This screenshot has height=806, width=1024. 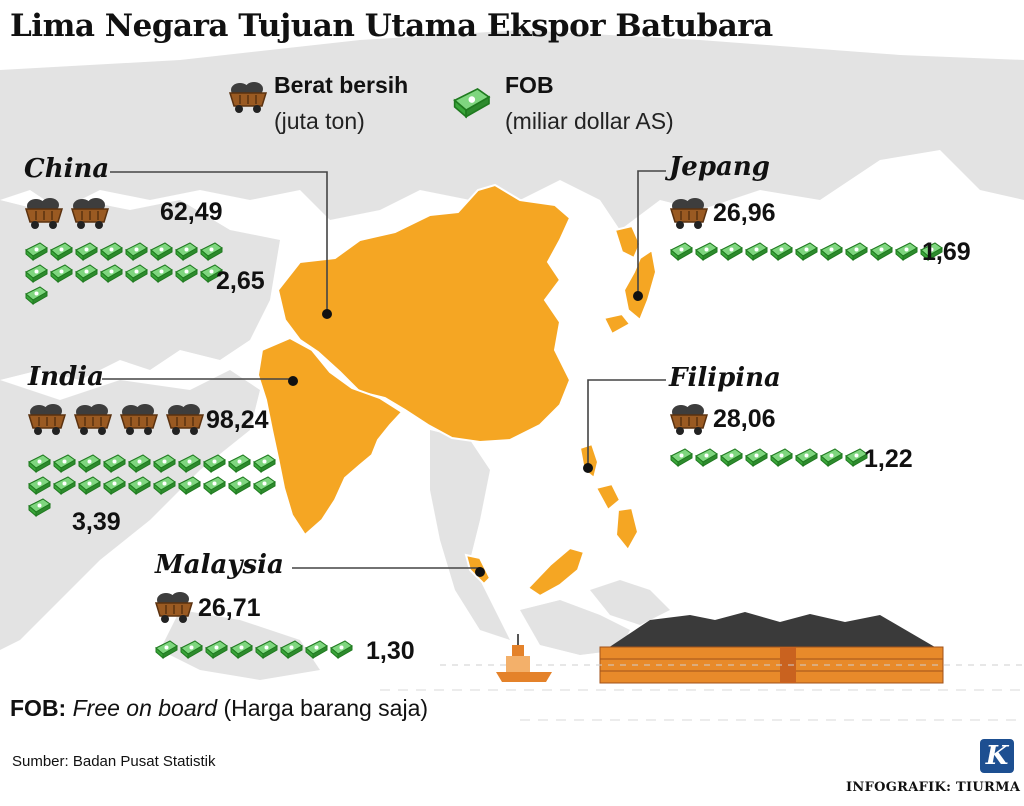 What do you see at coordinates (744, 419) in the screenshot?
I see `filipina-weight-value: 28,06` at bounding box center [744, 419].